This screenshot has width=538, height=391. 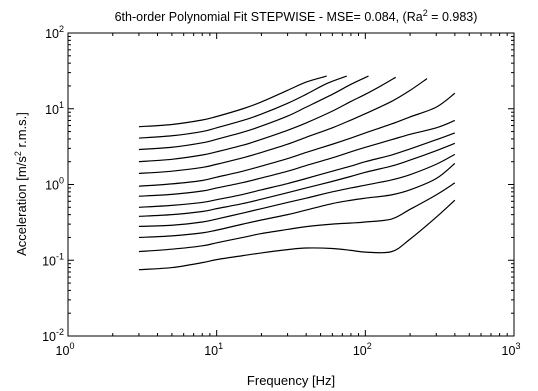 I want to click on y-tick-label-exponent: 0, so click(x=61, y=181).